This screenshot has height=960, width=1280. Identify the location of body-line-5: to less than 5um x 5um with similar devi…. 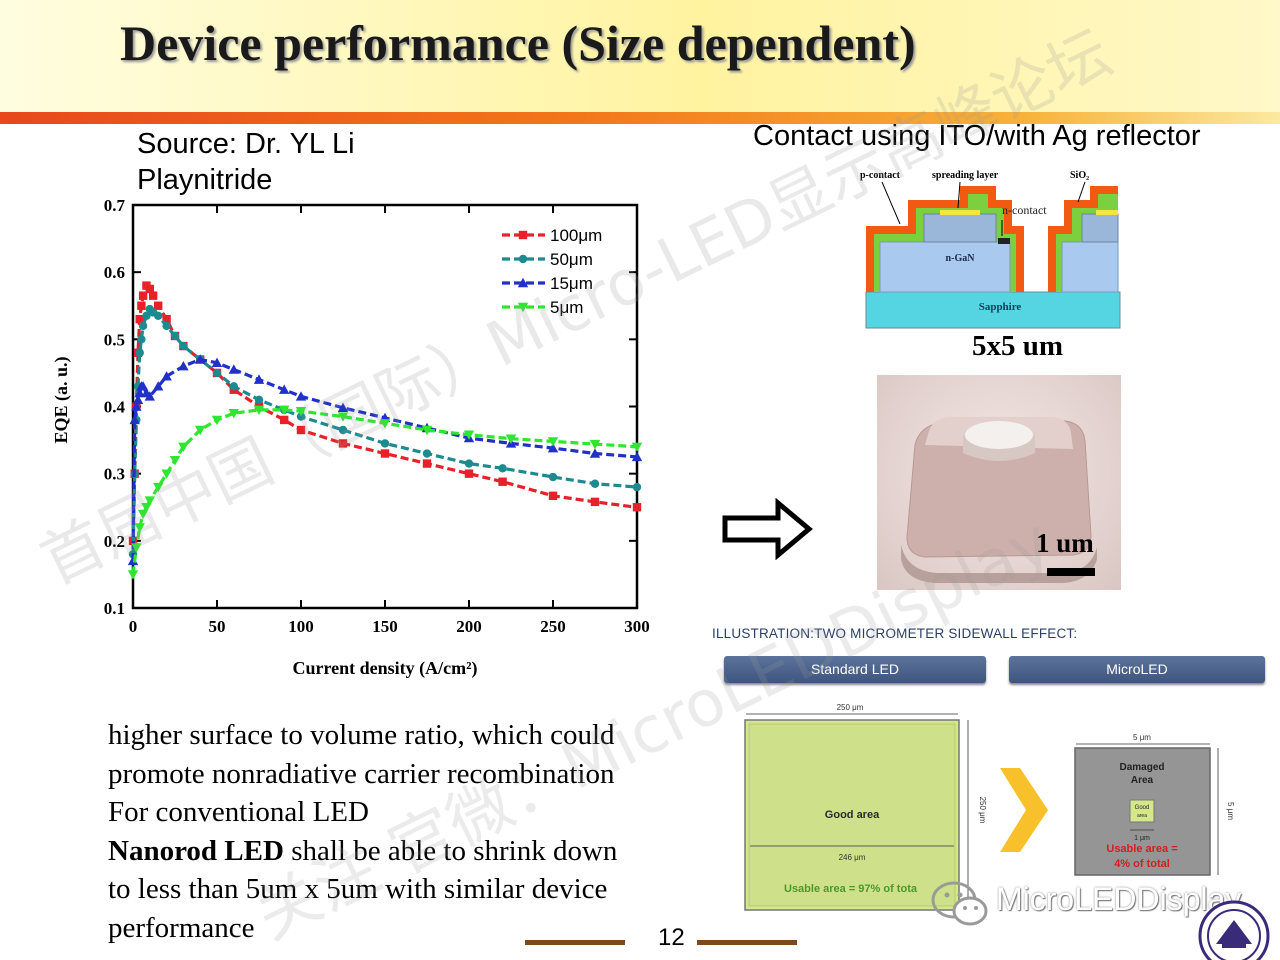
(358, 889).